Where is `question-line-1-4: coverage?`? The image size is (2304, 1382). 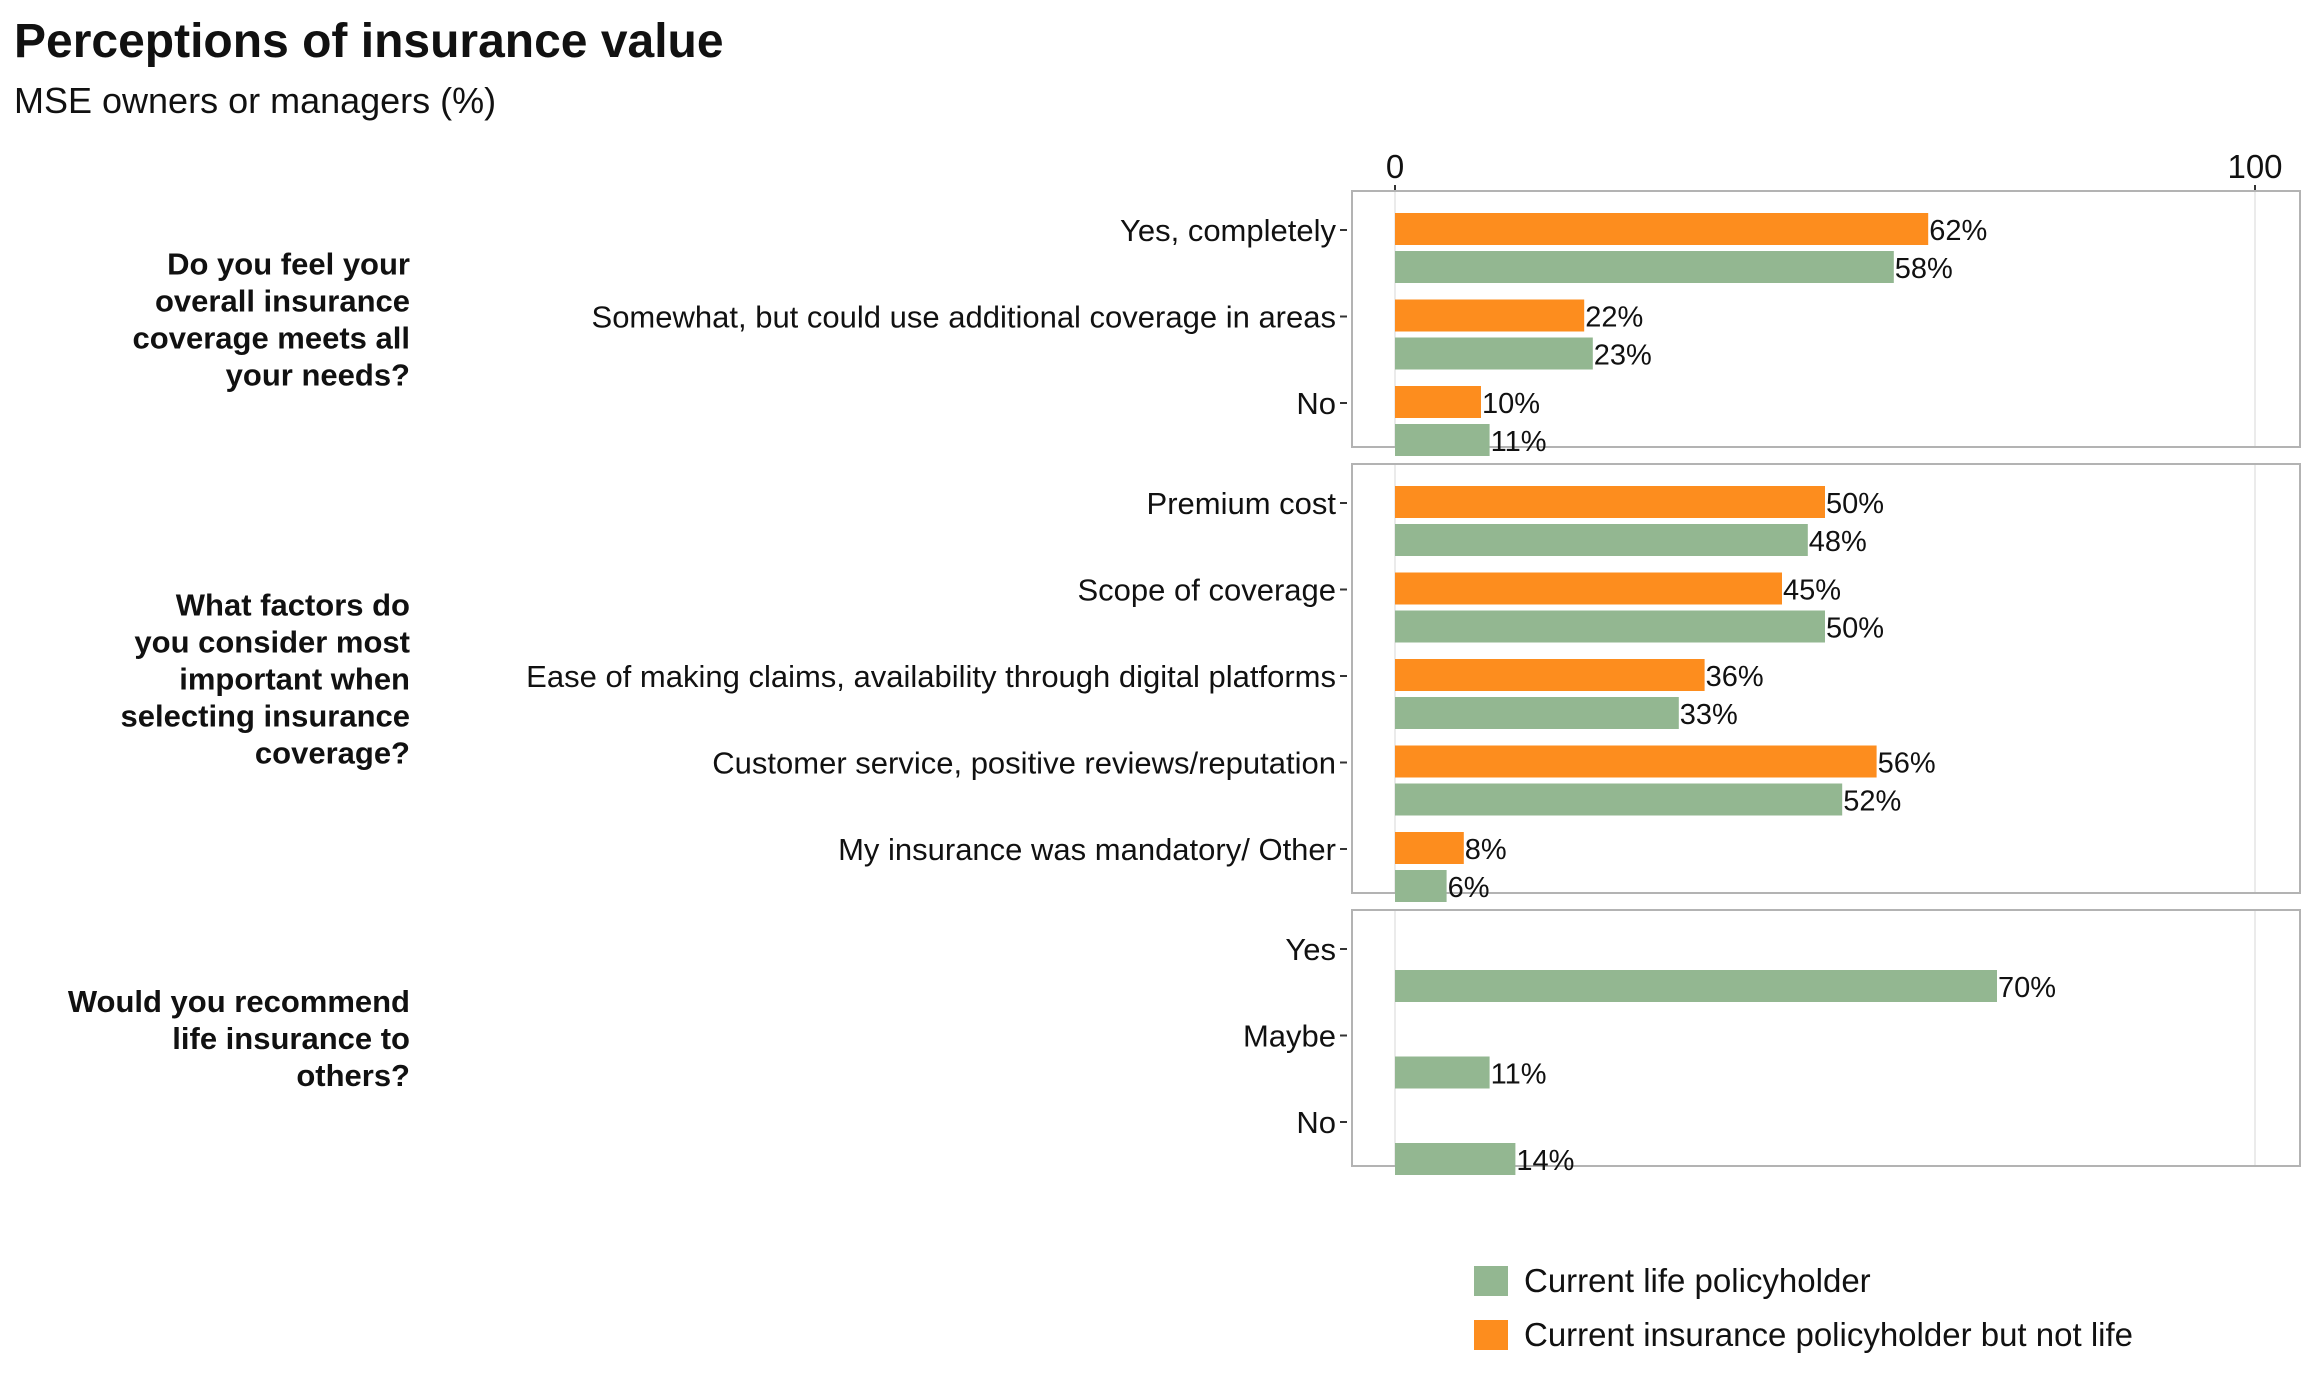 question-line-1-4: coverage? is located at coordinates (332, 753).